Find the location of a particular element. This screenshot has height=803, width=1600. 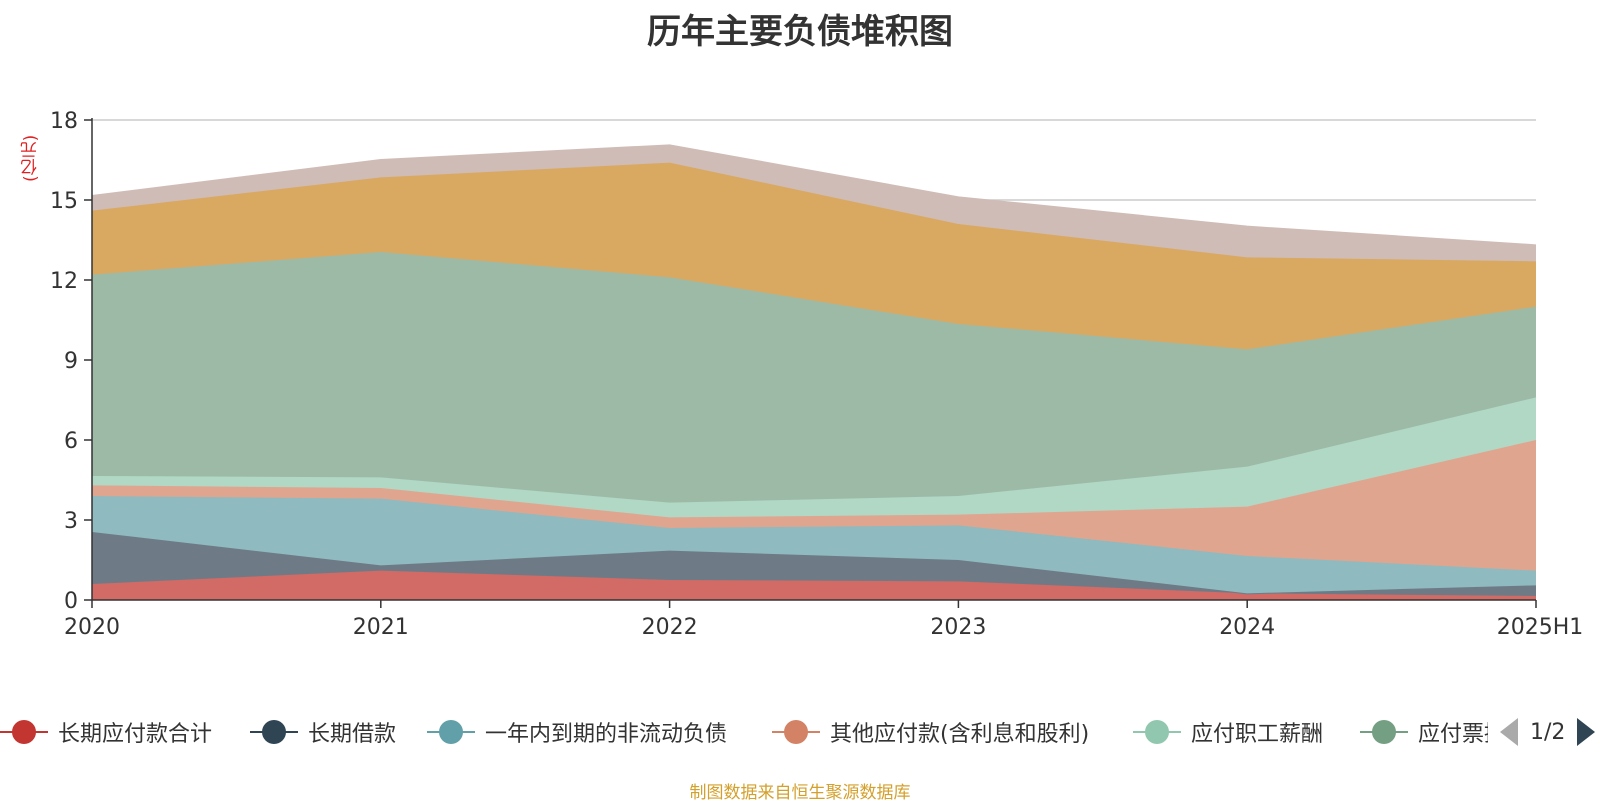

legend-item: 应付票据 is located at coordinates (1424, 732).